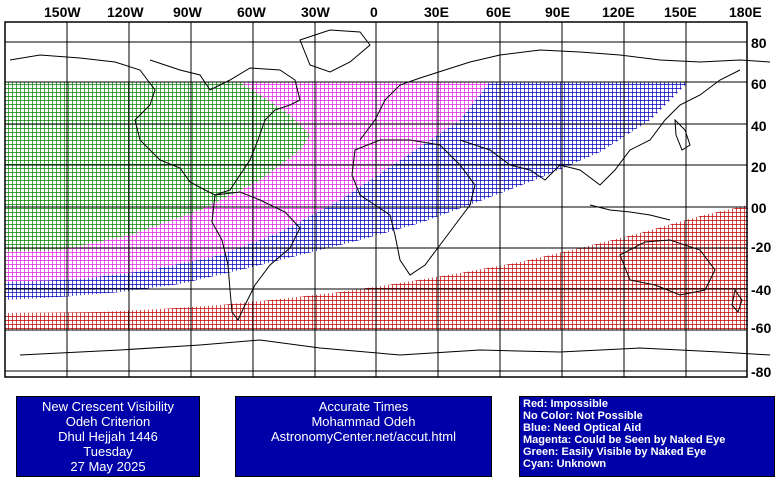  What do you see at coordinates (737, 300) in the screenshot?
I see `new-zealand-coast` at bounding box center [737, 300].